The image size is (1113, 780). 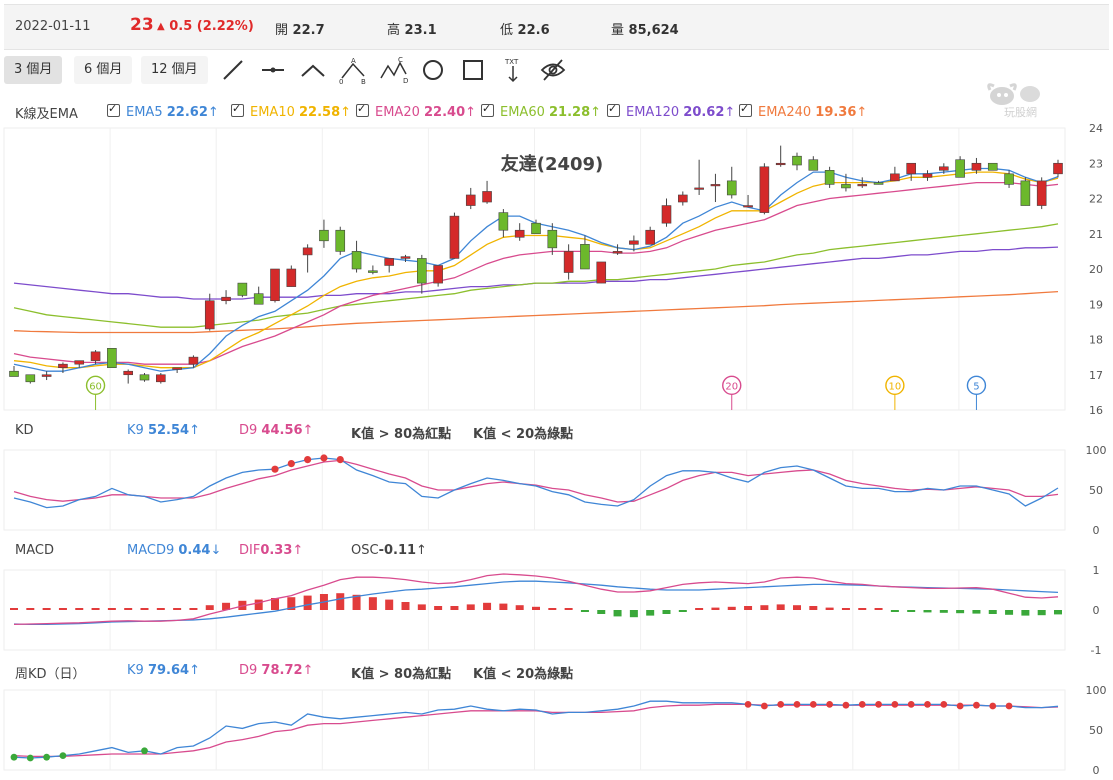 What do you see at coordinates (276, 670) in the screenshot?
I see `weekly-d-value: D9 78.72↑` at bounding box center [276, 670].